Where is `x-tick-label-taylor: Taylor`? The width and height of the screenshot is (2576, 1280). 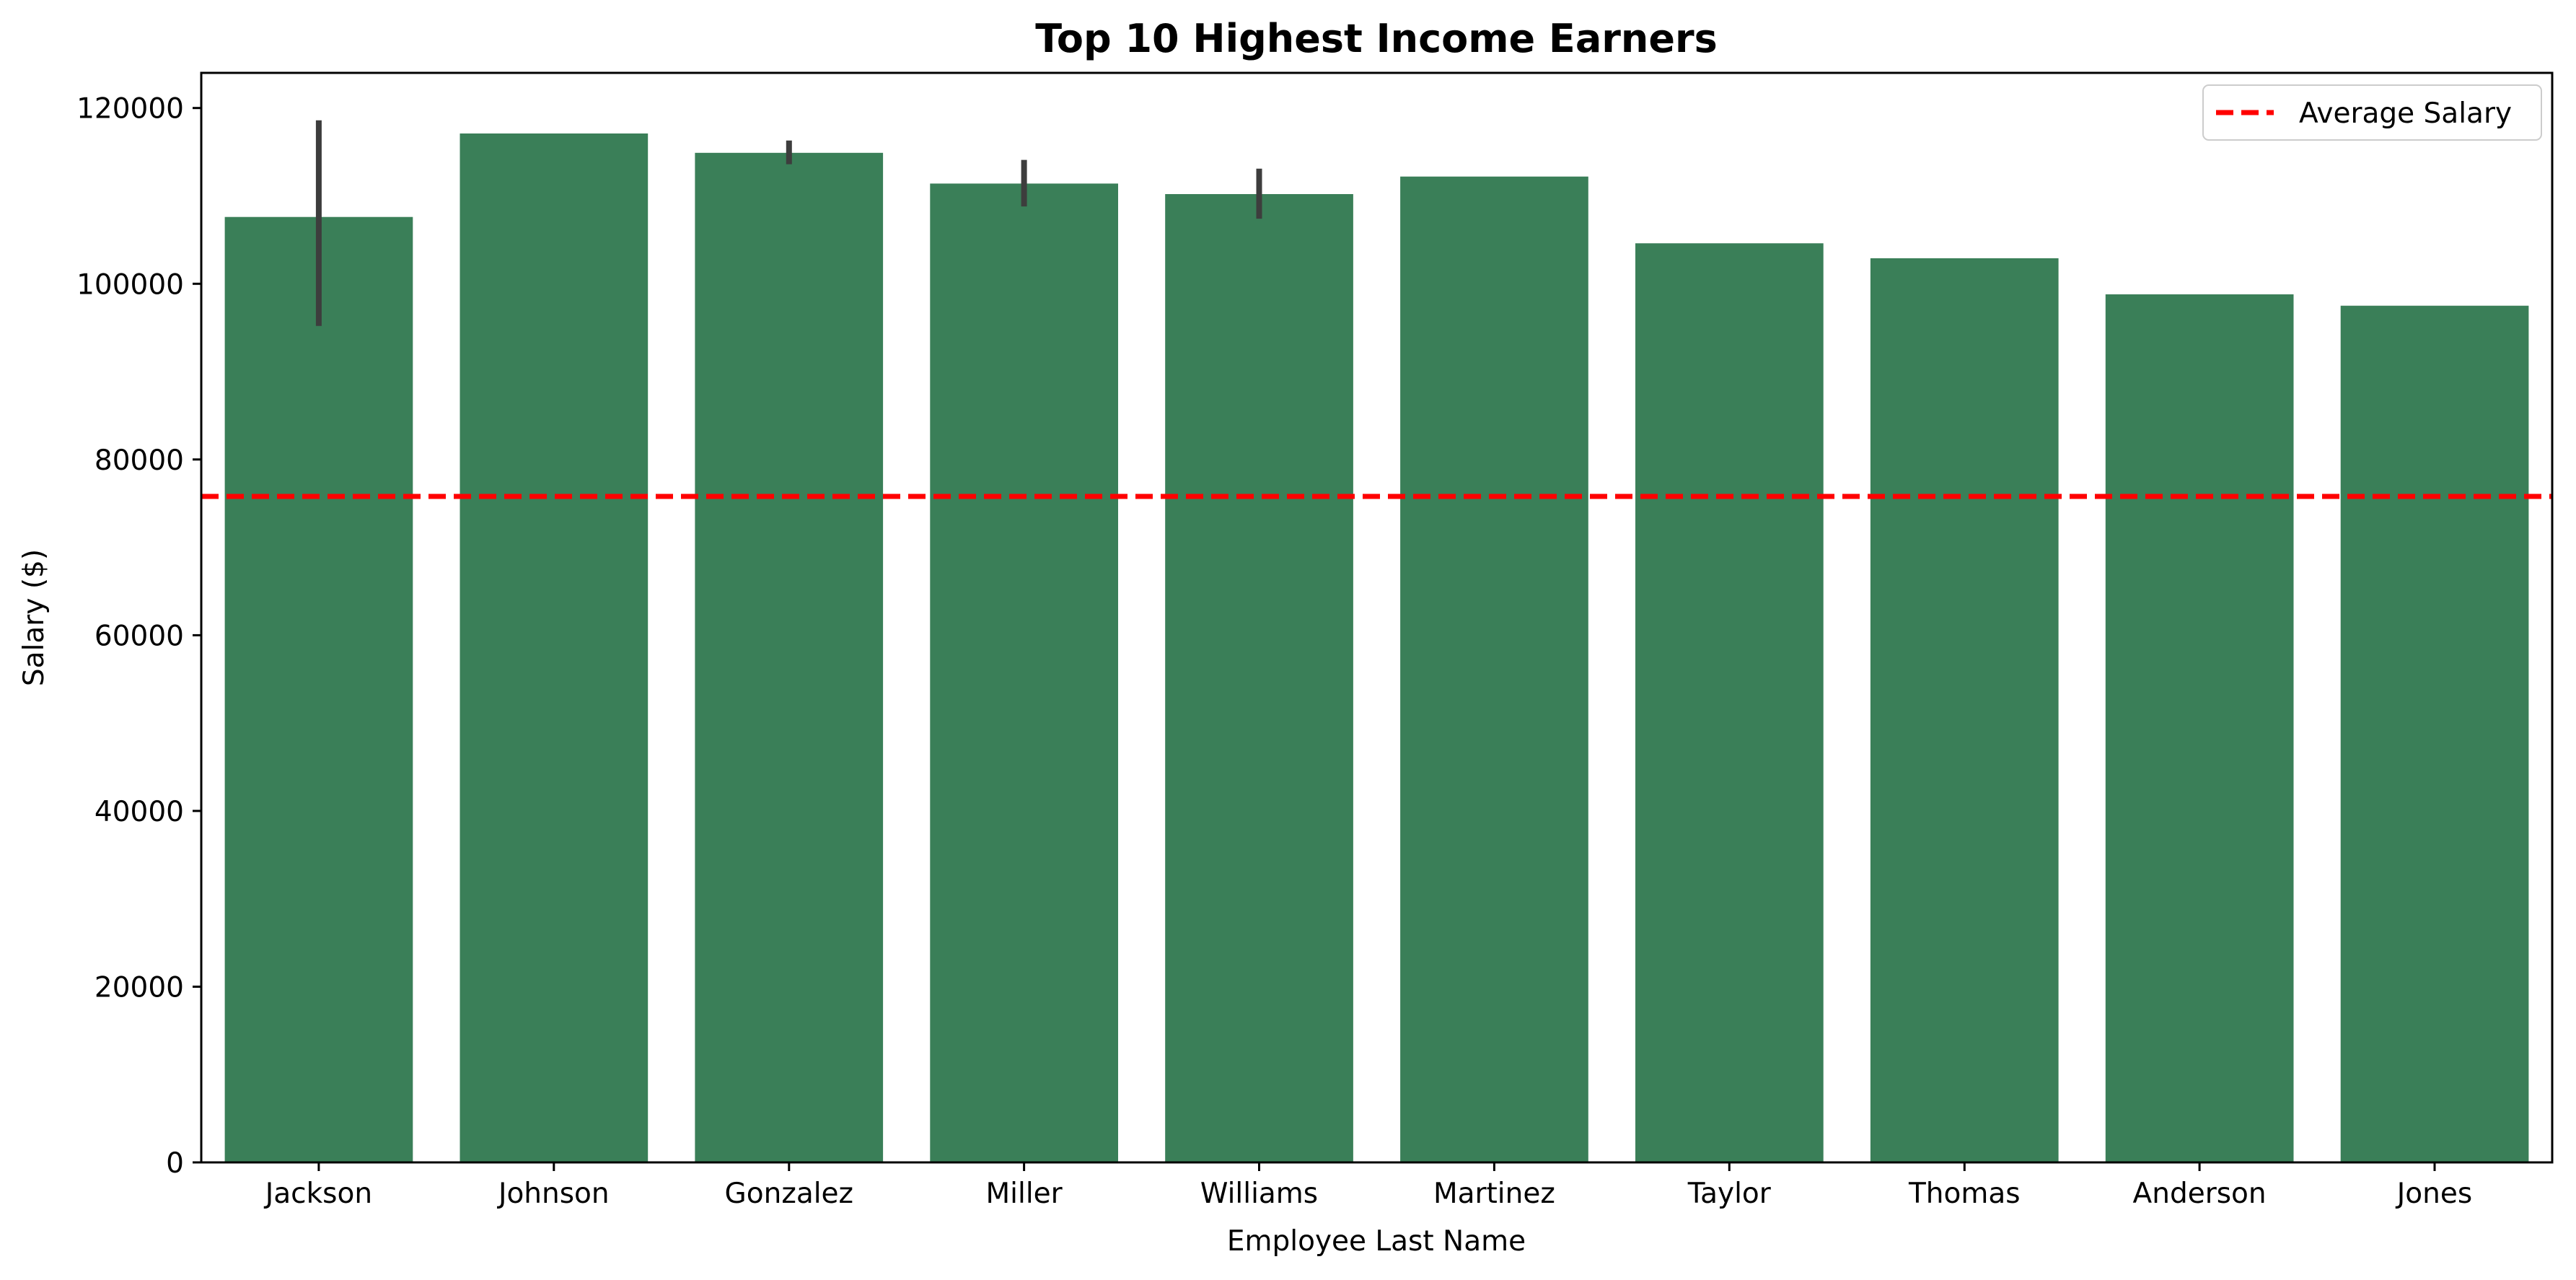 x-tick-label-taylor: Taylor is located at coordinates (1729, 1194).